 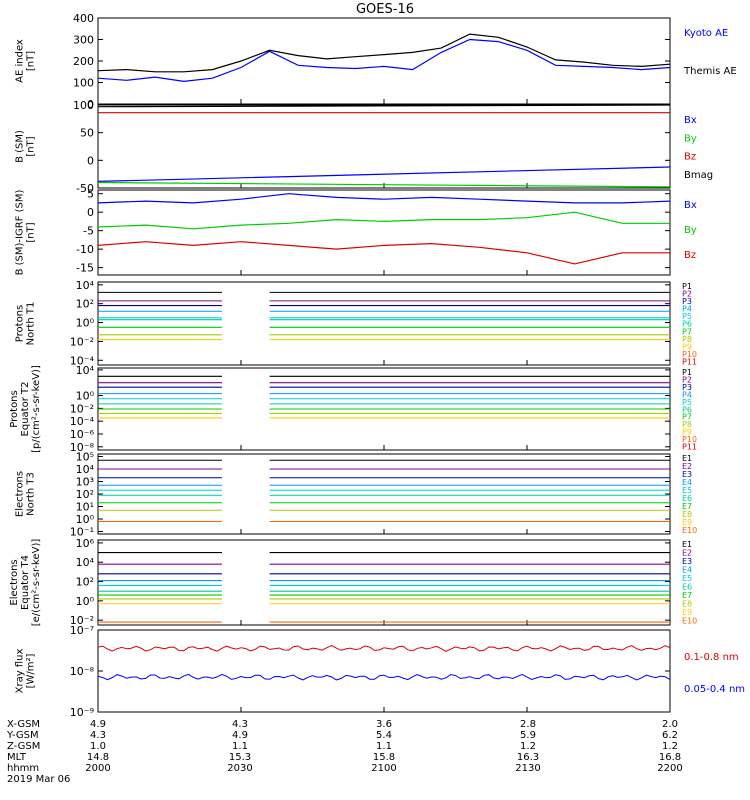 I want to click on y-axis-label: B (SM)[nT], so click(x=26, y=146).